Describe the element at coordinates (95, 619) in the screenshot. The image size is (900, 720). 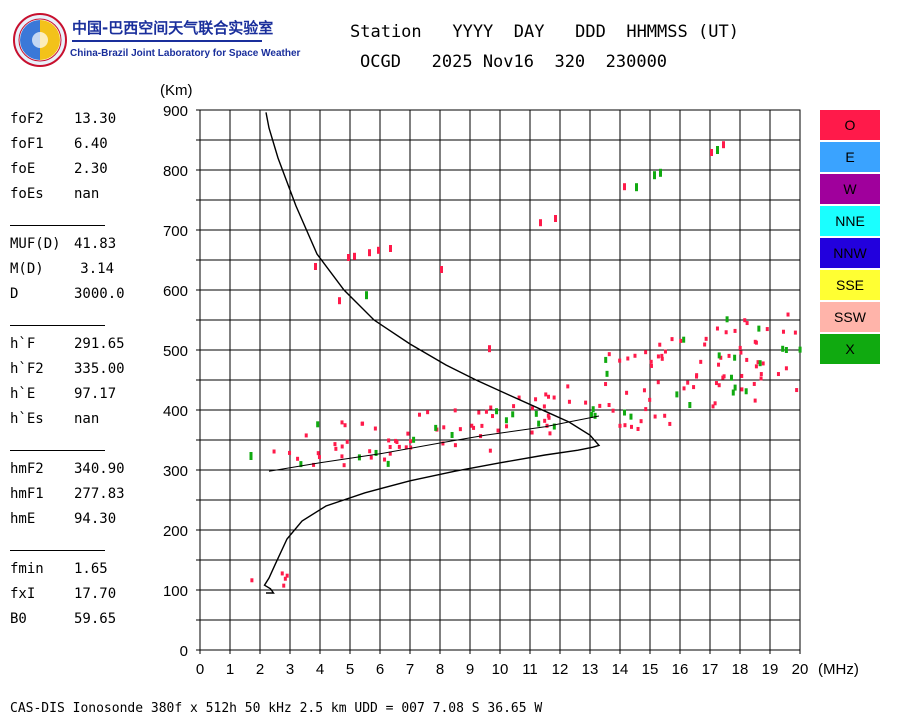
I see `param-value-b0: 59.65` at that location.